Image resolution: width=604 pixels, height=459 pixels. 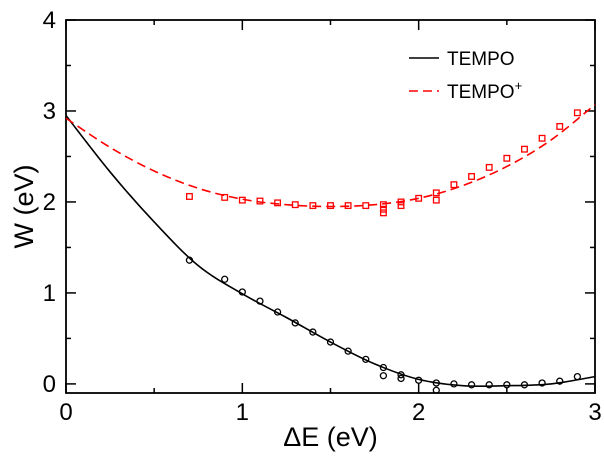 What do you see at coordinates (465, 76) in the screenshot?
I see `legend: TEMPO TEMPO+` at bounding box center [465, 76].